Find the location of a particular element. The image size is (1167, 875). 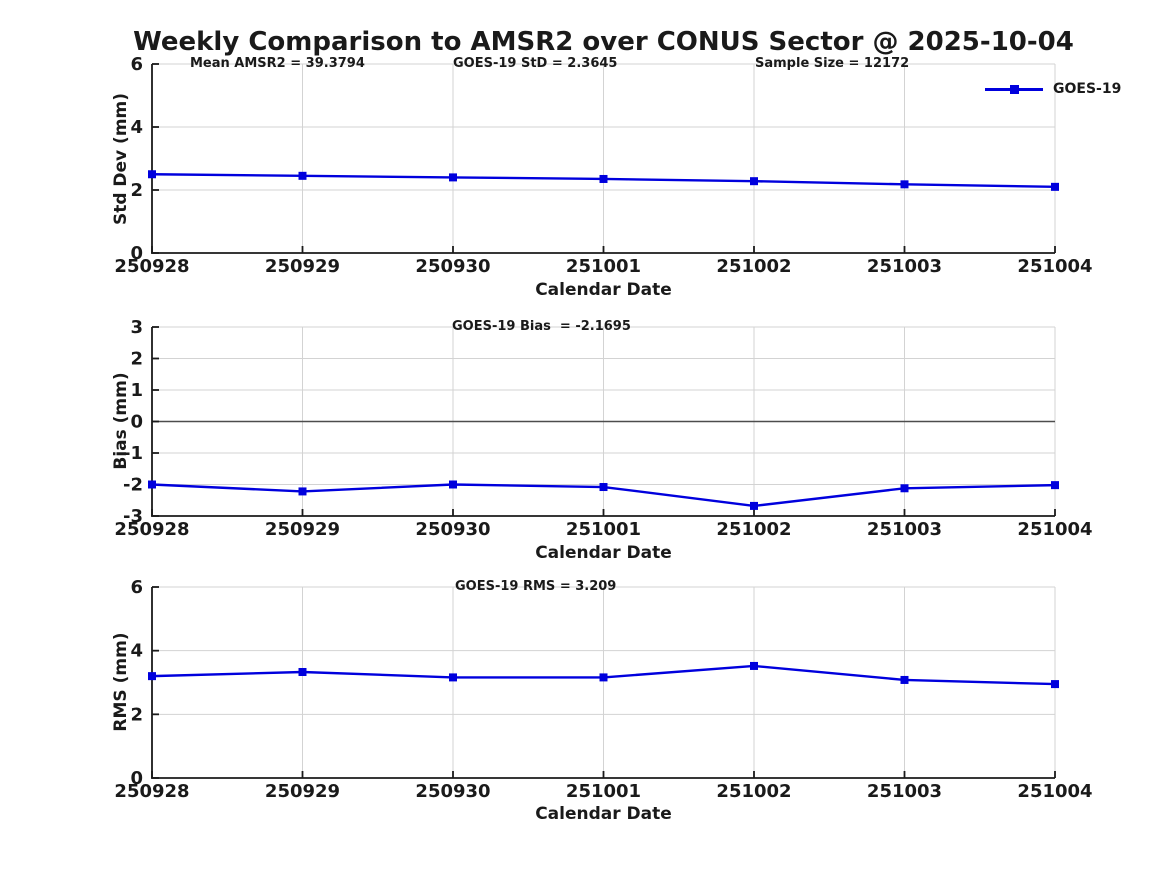

annotation-goes19-rms: GOES-19 RMS = 3.209 is located at coordinates (536, 586).